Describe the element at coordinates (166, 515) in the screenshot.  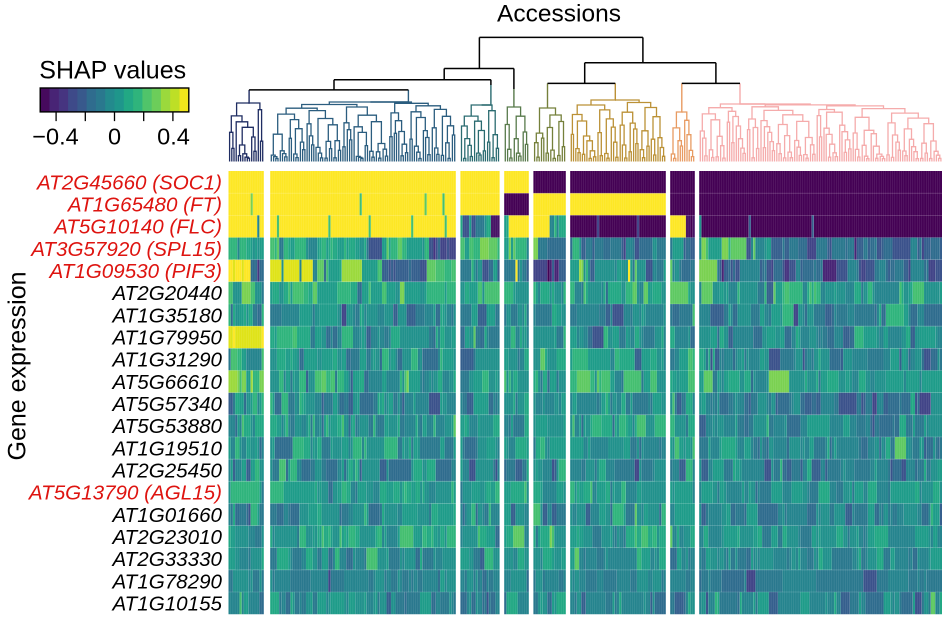
I see `svg-text: AT1G01660` at that location.